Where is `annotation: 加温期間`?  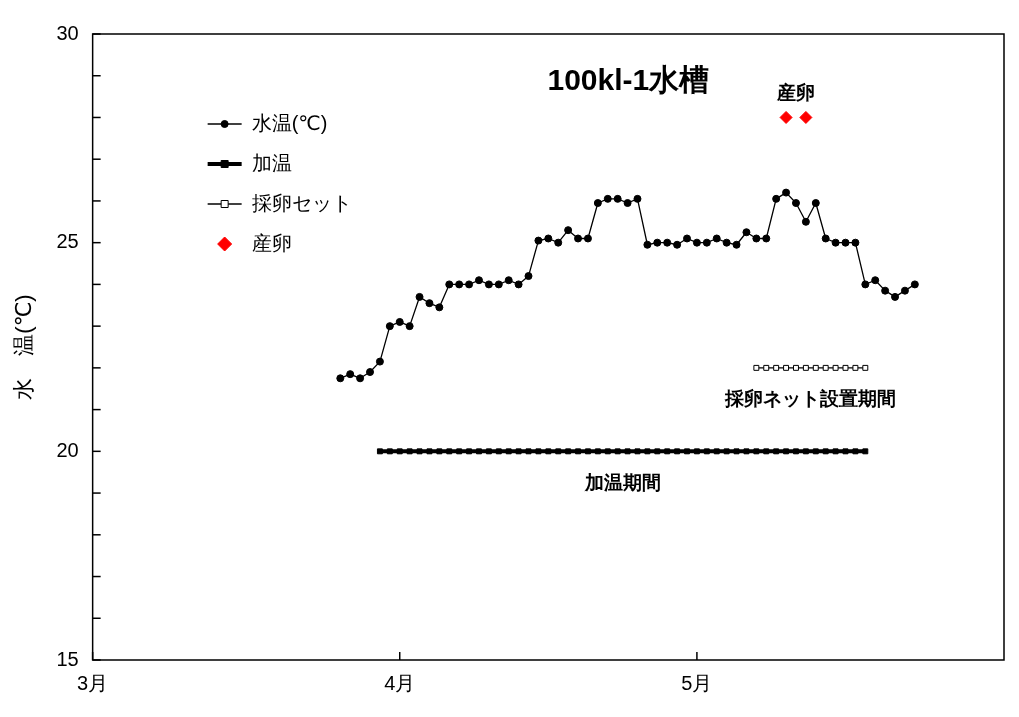 annotation: 加温期間 is located at coordinates (622, 482).